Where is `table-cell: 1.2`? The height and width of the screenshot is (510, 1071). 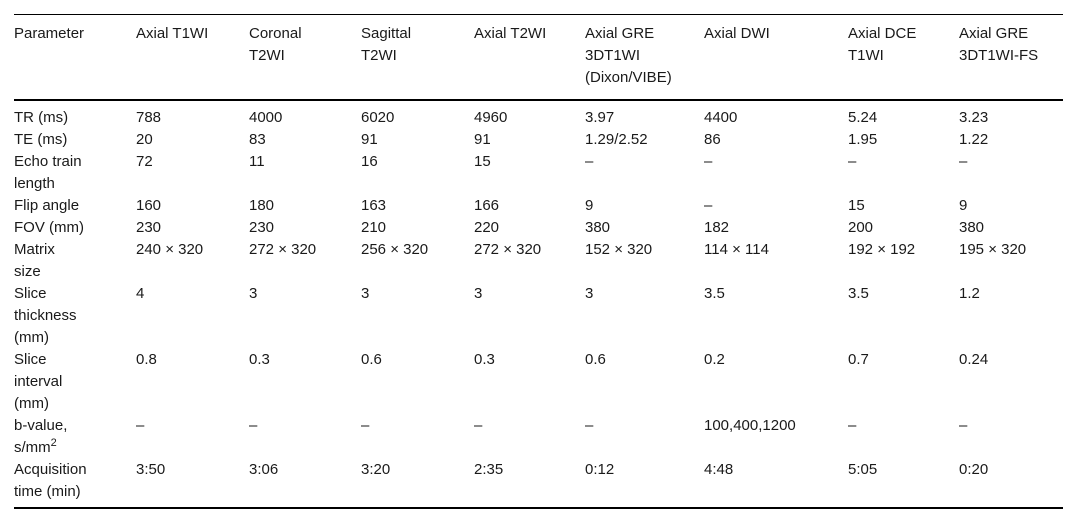 table-cell: 1.2 is located at coordinates (969, 293).